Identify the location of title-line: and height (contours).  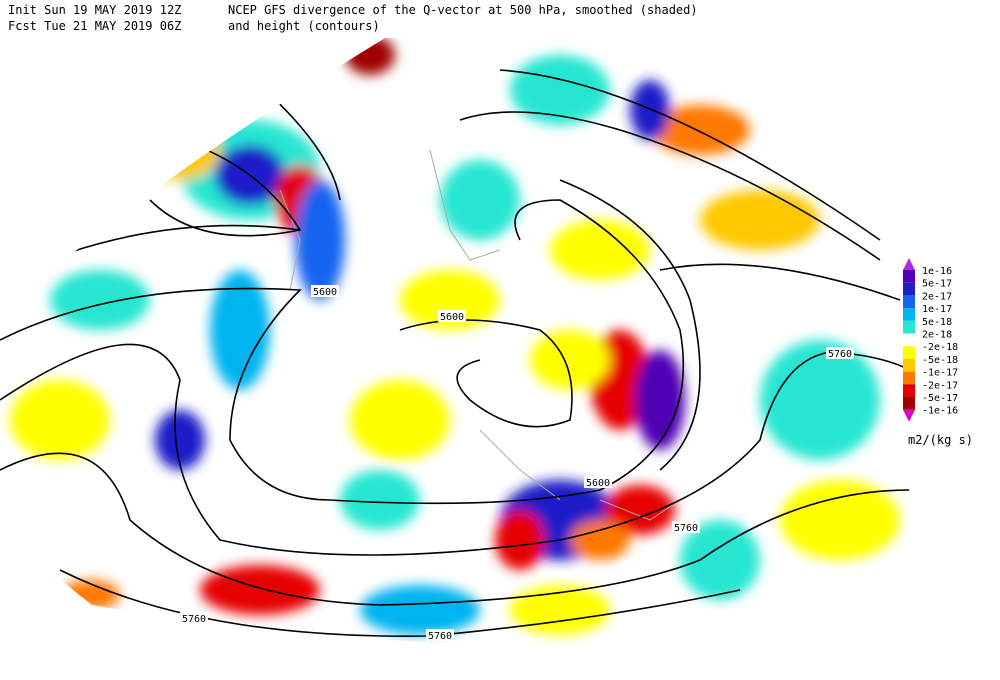
(304, 26).